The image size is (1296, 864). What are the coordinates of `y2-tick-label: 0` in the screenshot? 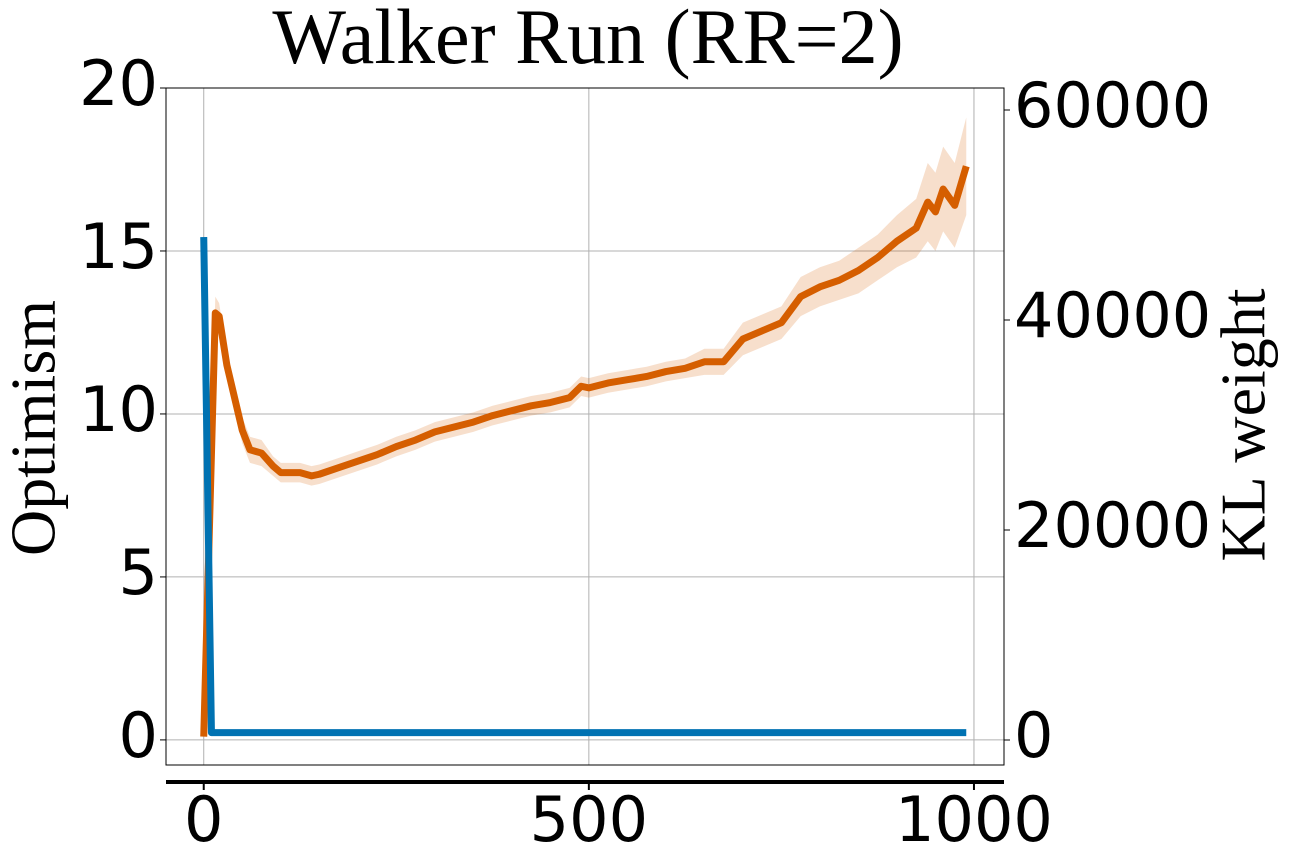 It's located at (1033, 735).